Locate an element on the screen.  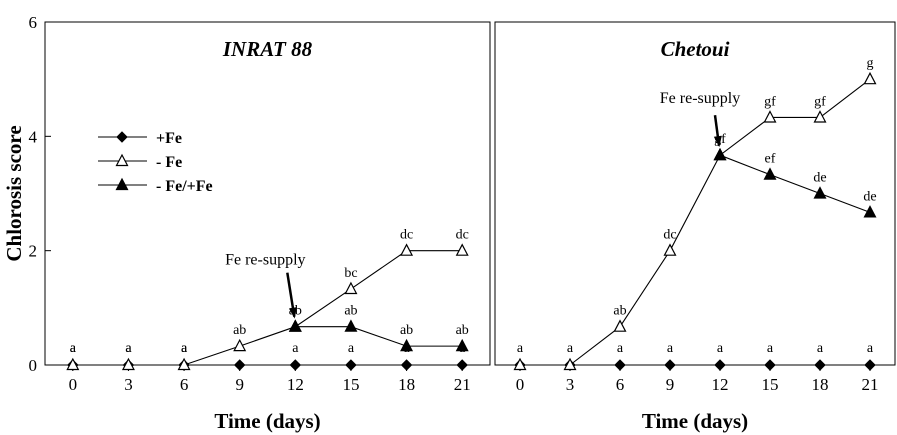
significance-letter: ef is located at coordinates (770, 159).